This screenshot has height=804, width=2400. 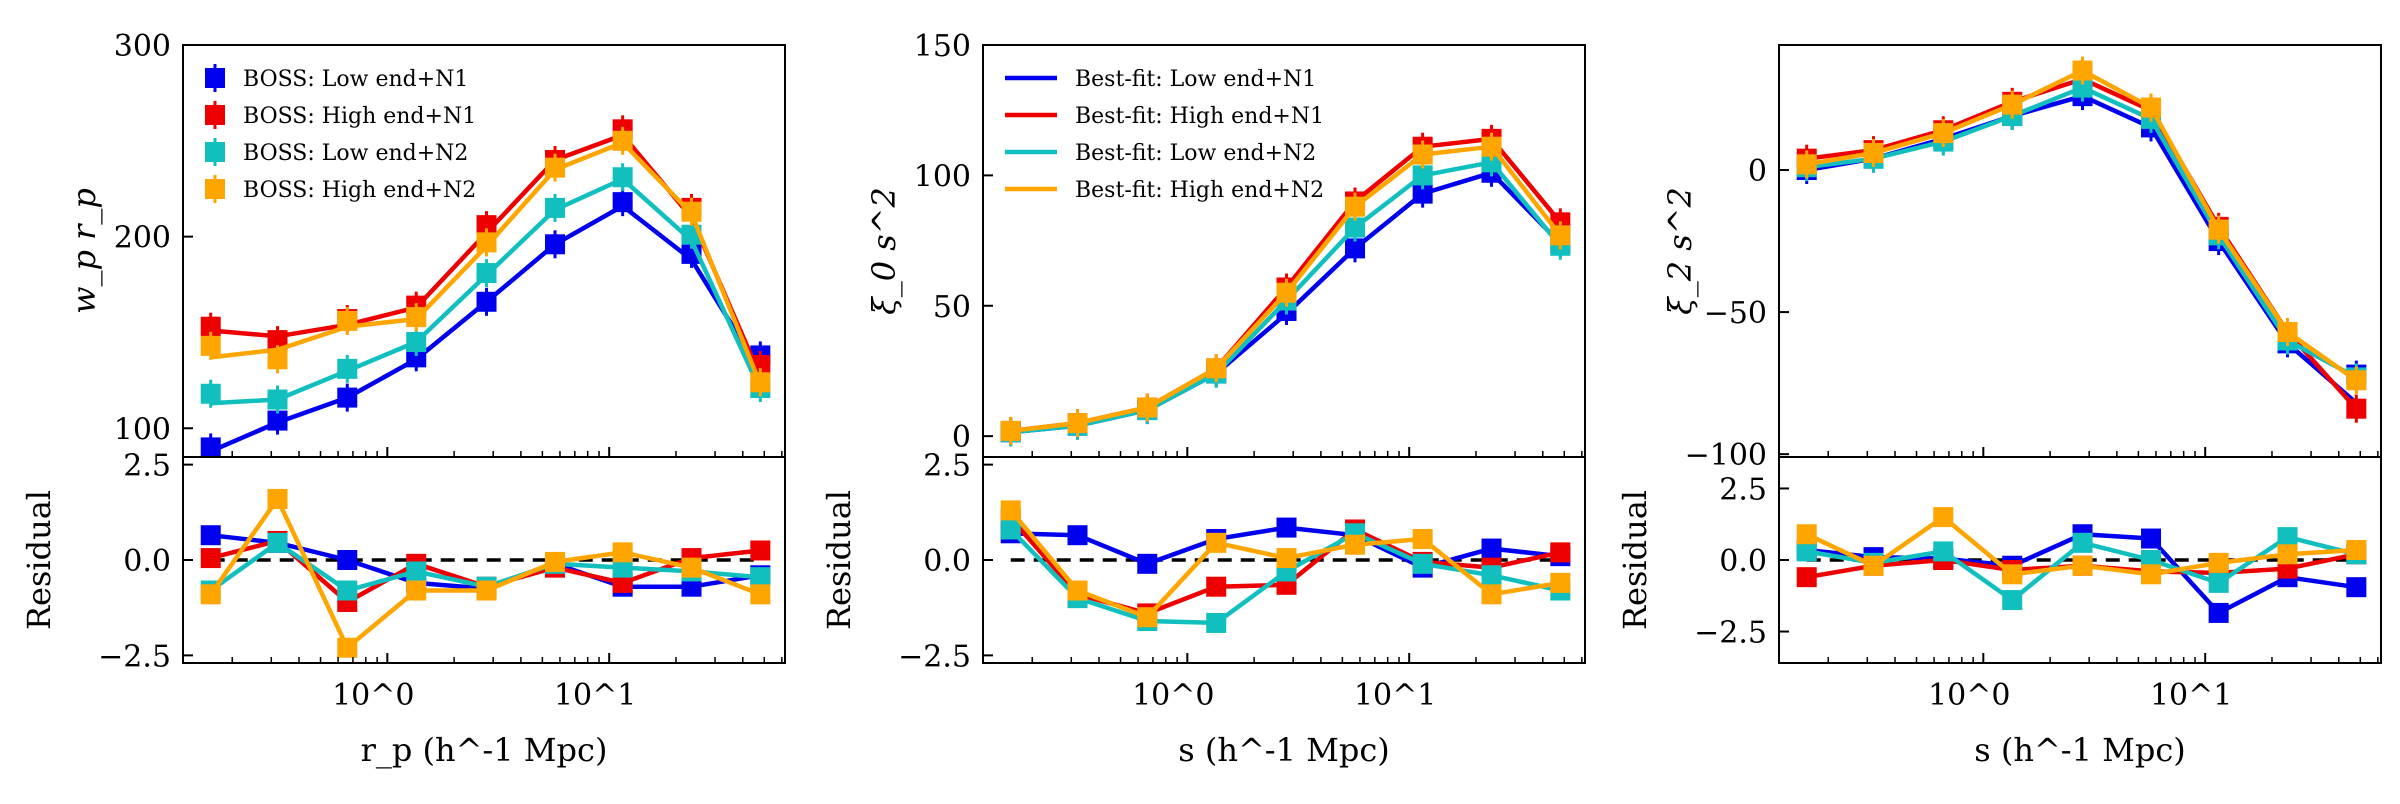 I want to click on ylabel: ξ_2 s^2, so click(x=1680, y=251).